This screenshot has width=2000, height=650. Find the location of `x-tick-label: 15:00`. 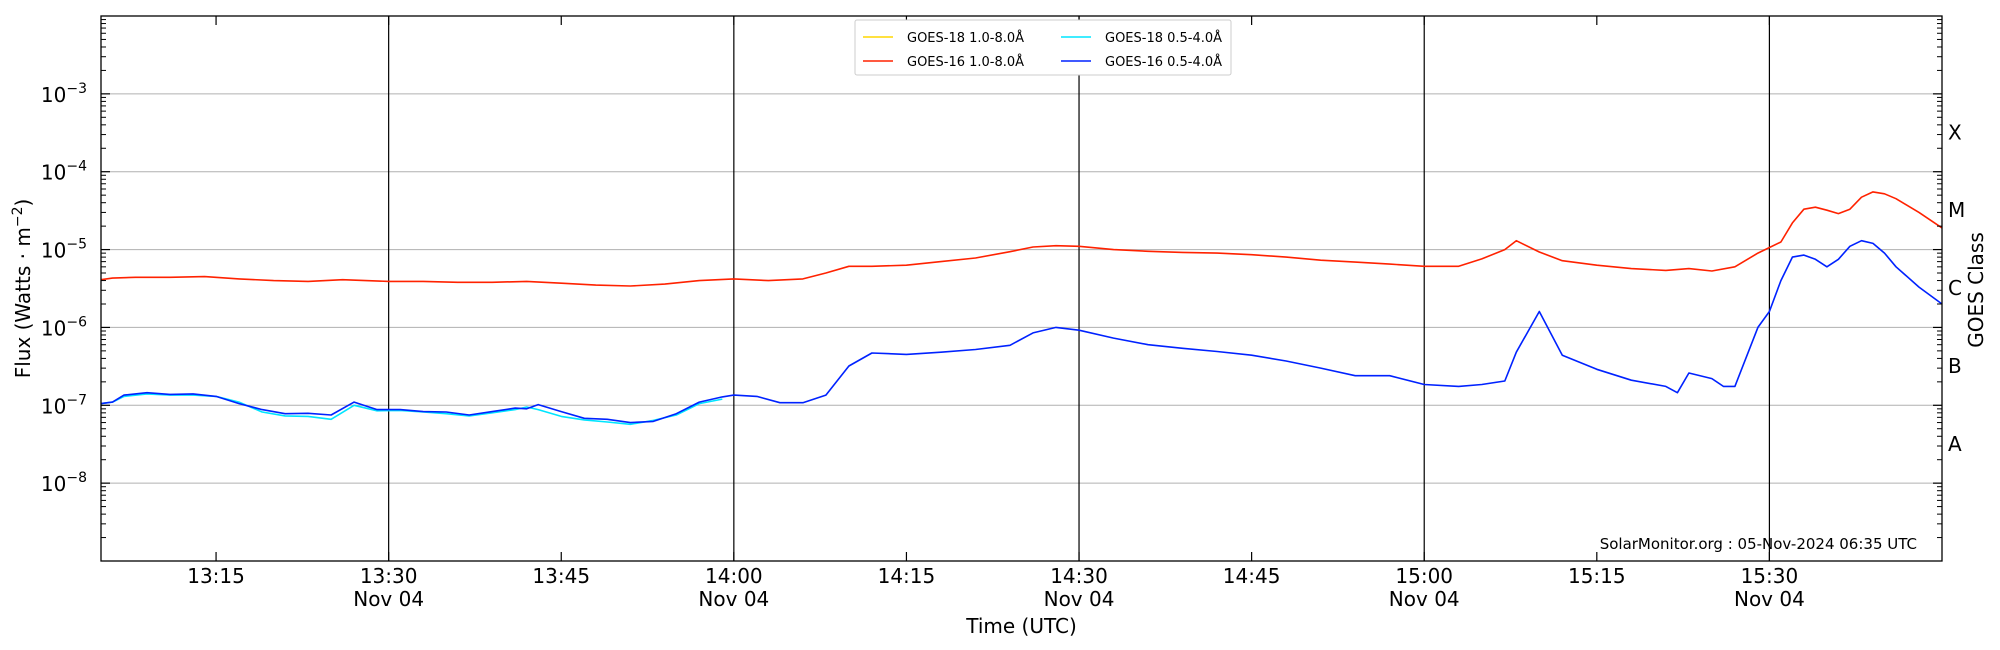

x-tick-label: 15:00 is located at coordinates (1424, 576).